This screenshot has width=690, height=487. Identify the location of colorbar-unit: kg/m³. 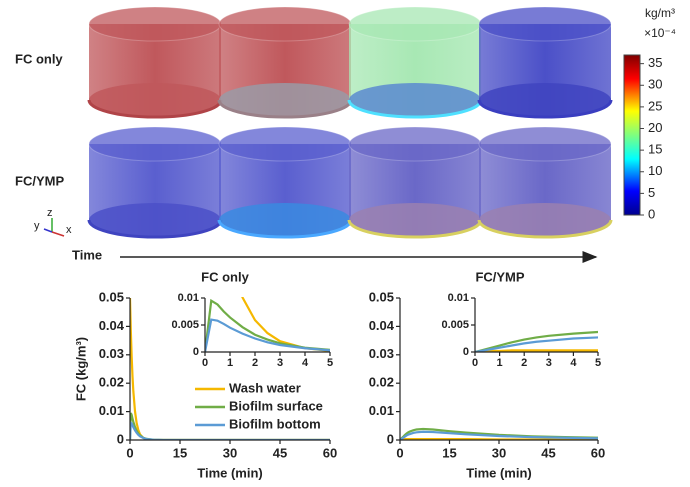
(660, 13).